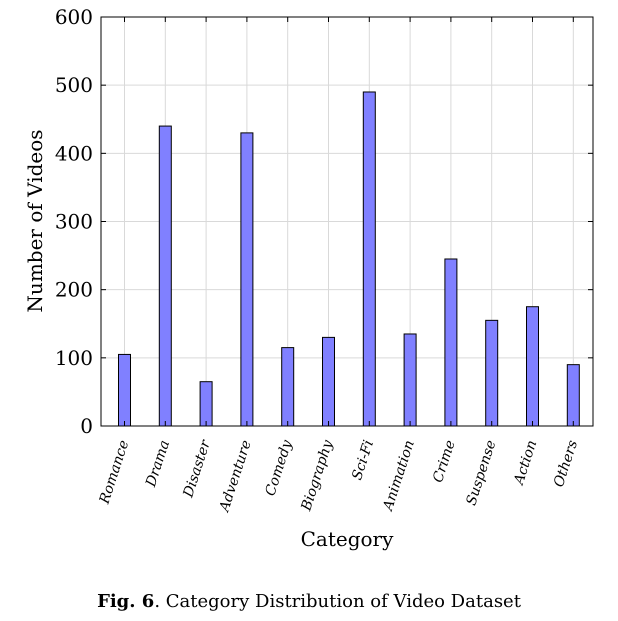 The height and width of the screenshot is (621, 618). I want to click on bar-adventure, so click(247, 279).